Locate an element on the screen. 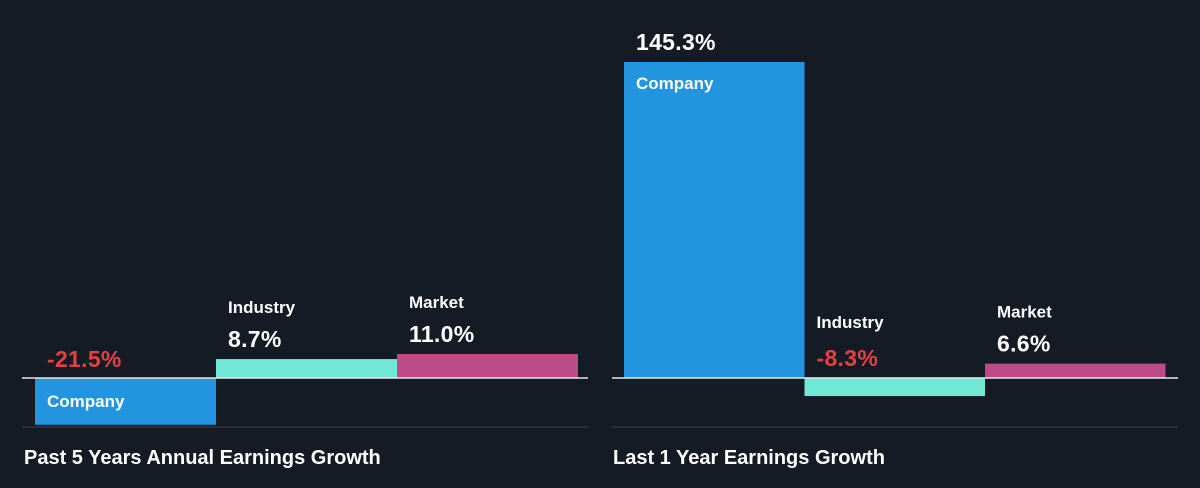 The image size is (1200, 488). chart-title: Past 5 Years Annual Earnings Growth is located at coordinates (202, 458).